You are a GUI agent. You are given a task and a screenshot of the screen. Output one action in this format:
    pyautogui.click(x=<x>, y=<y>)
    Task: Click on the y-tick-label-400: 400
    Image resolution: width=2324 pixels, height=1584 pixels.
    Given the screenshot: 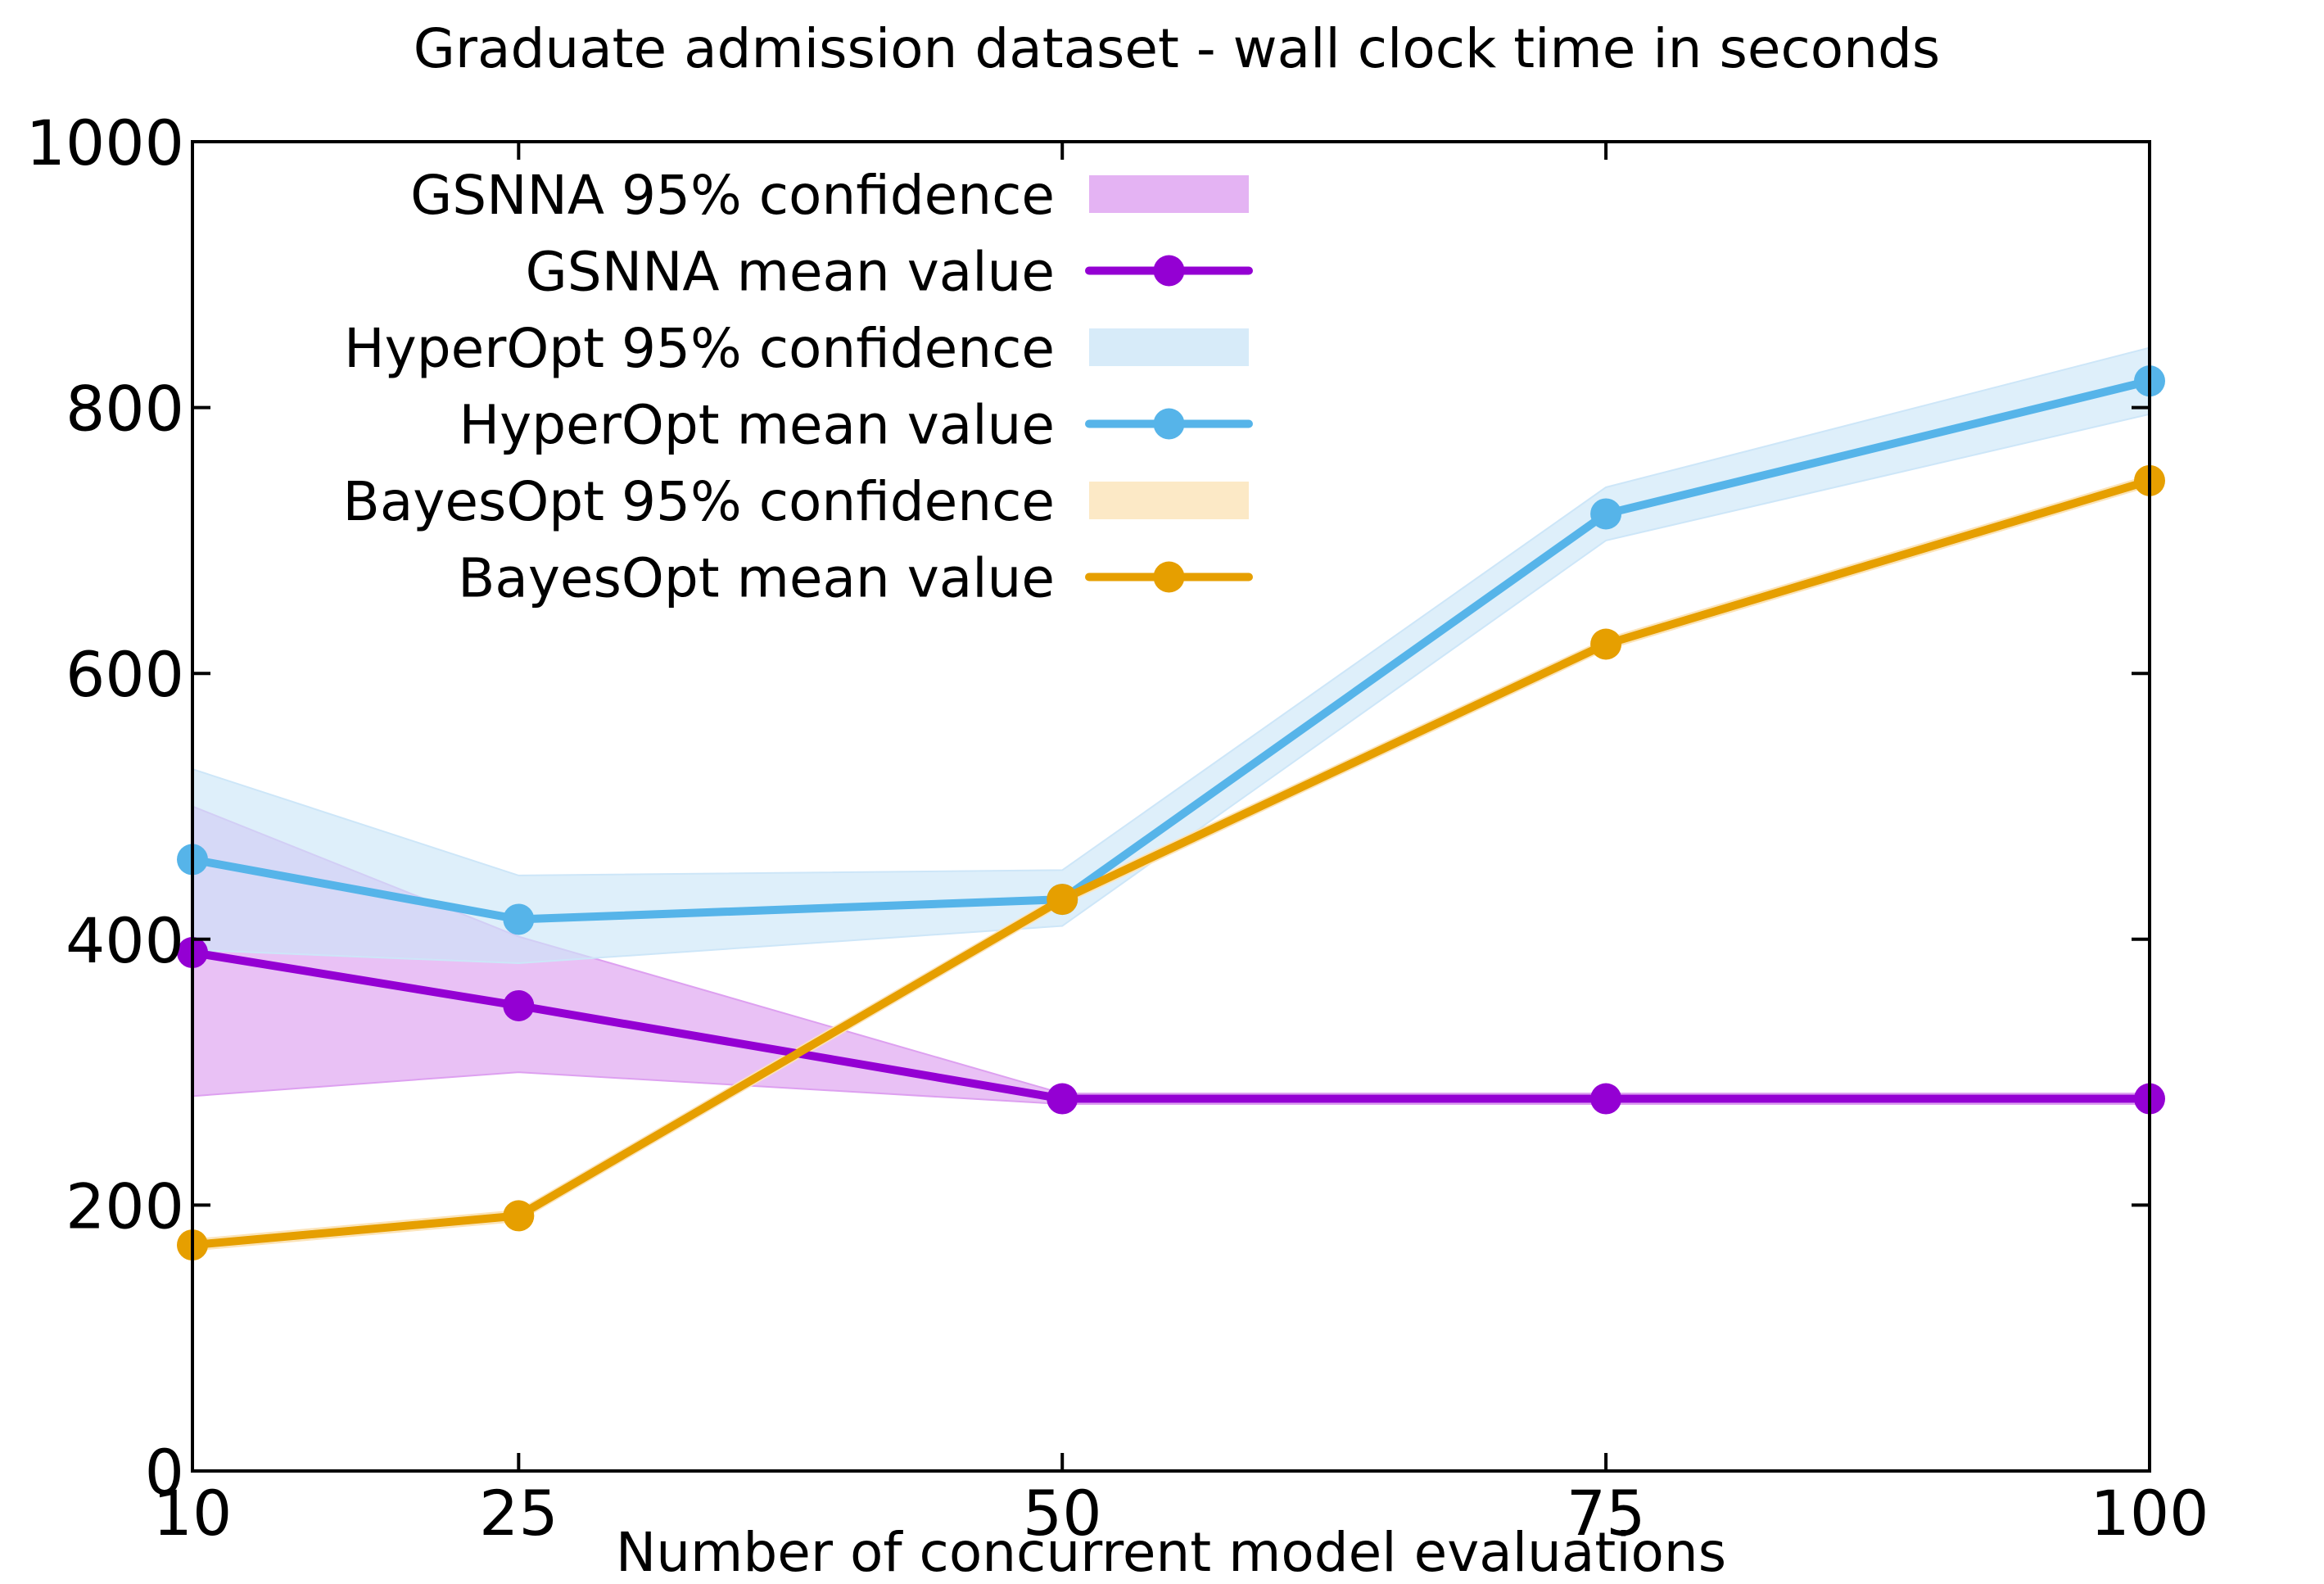 What is the action you would take?
    pyautogui.click(x=125, y=940)
    